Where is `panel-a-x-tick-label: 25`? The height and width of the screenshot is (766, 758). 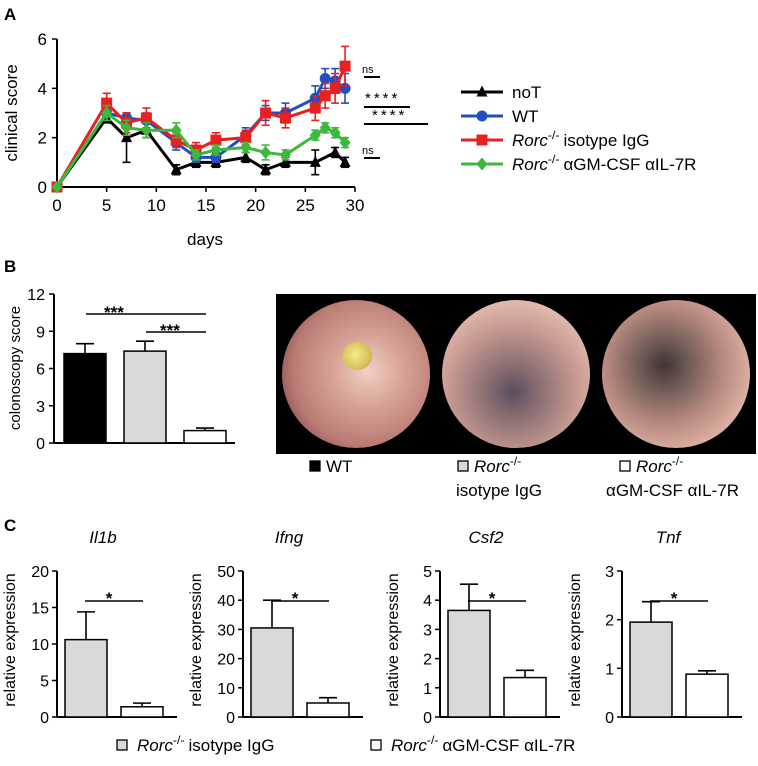 panel-a-x-tick-label: 25 is located at coordinates (305, 205).